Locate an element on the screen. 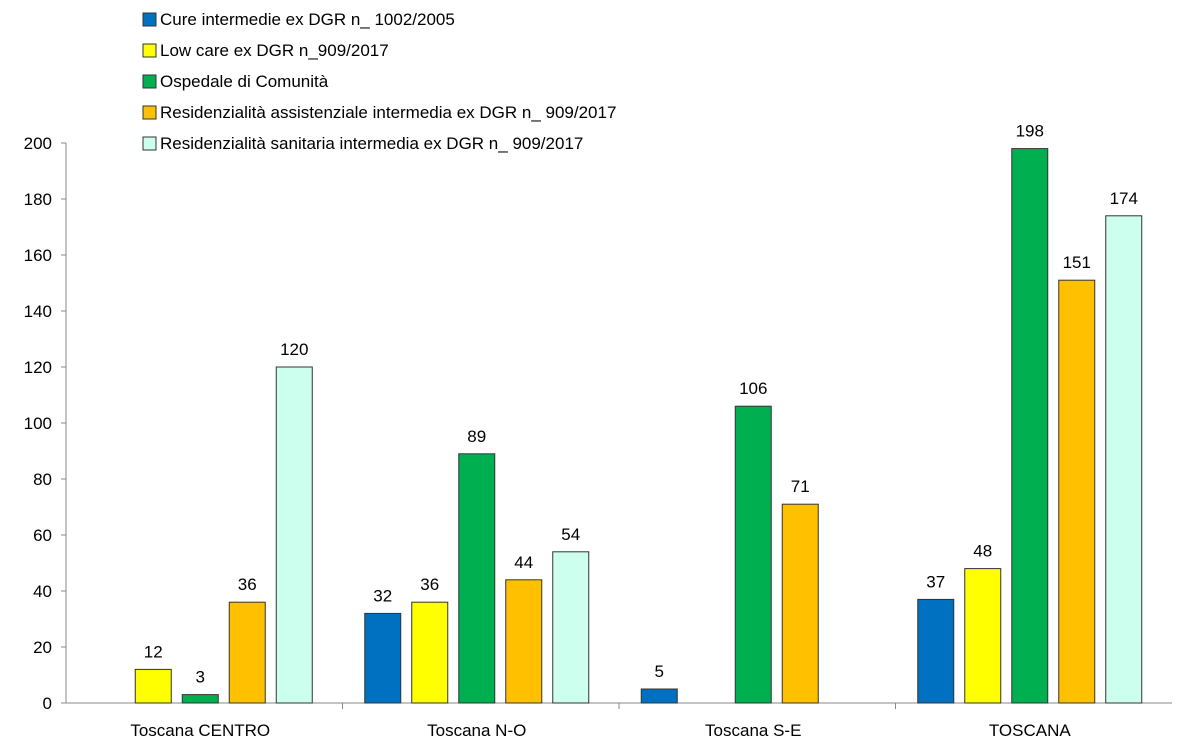 The width and height of the screenshot is (1183, 744). x-category-label: Toscana CENTRO is located at coordinates (200, 730).